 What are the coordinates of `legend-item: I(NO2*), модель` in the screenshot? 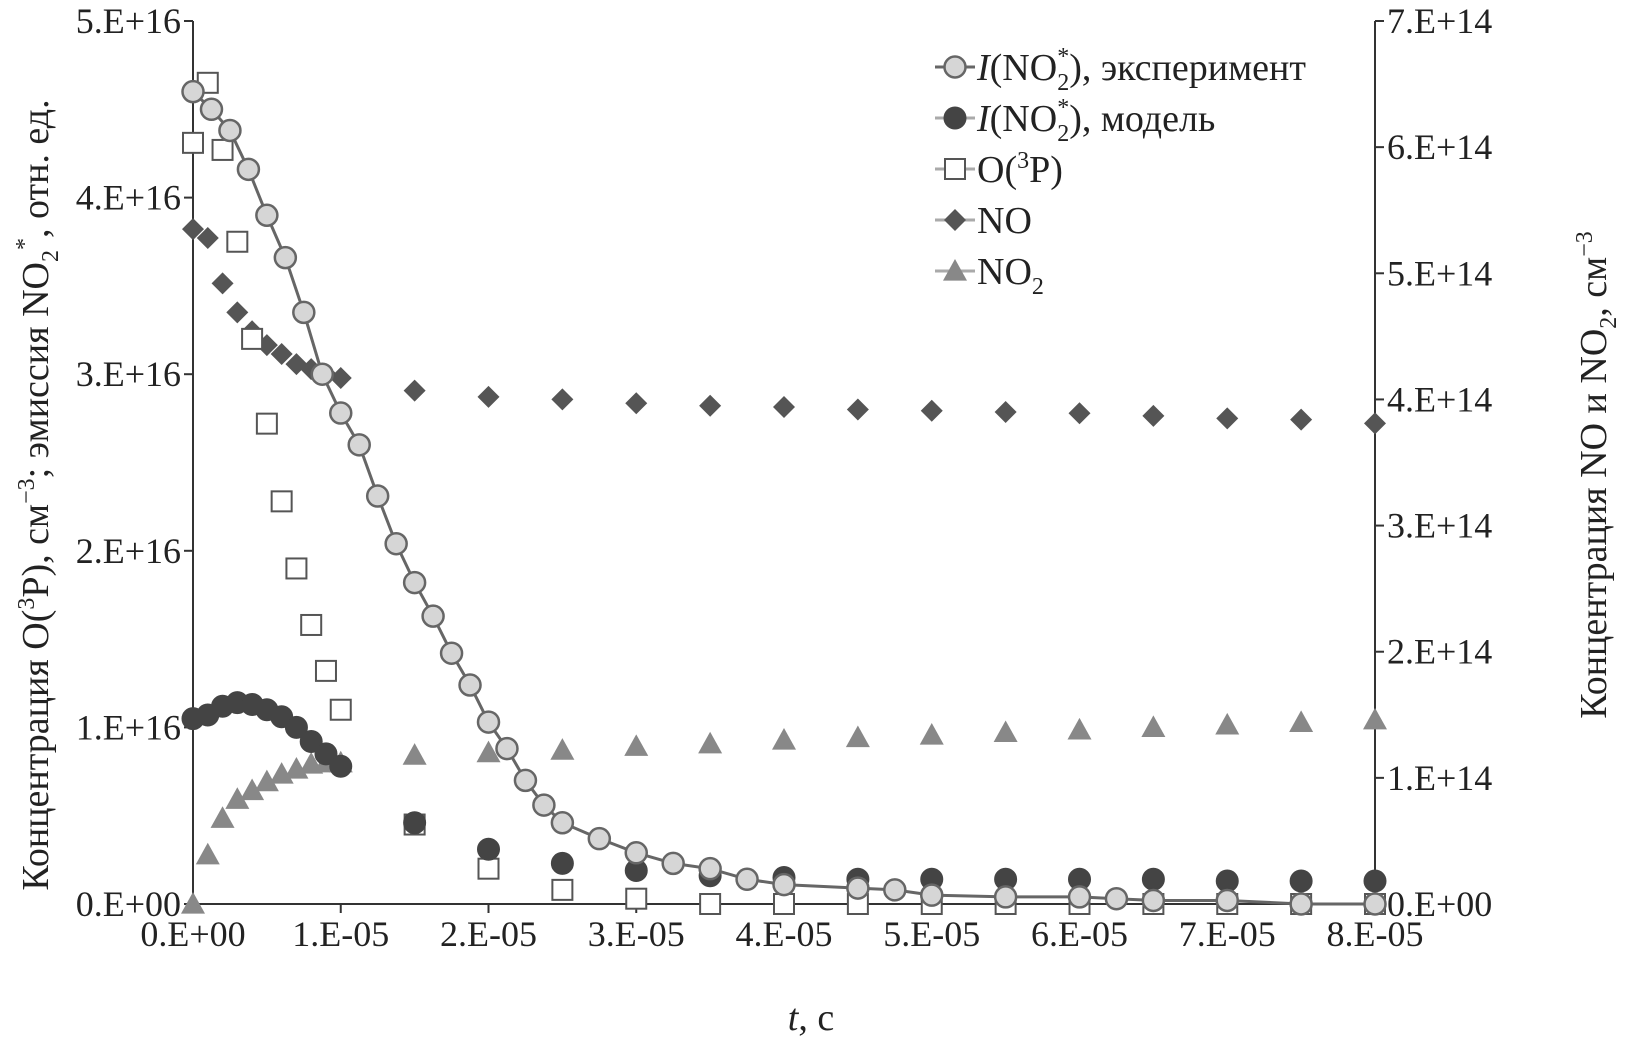 It's located at (1075, 121).